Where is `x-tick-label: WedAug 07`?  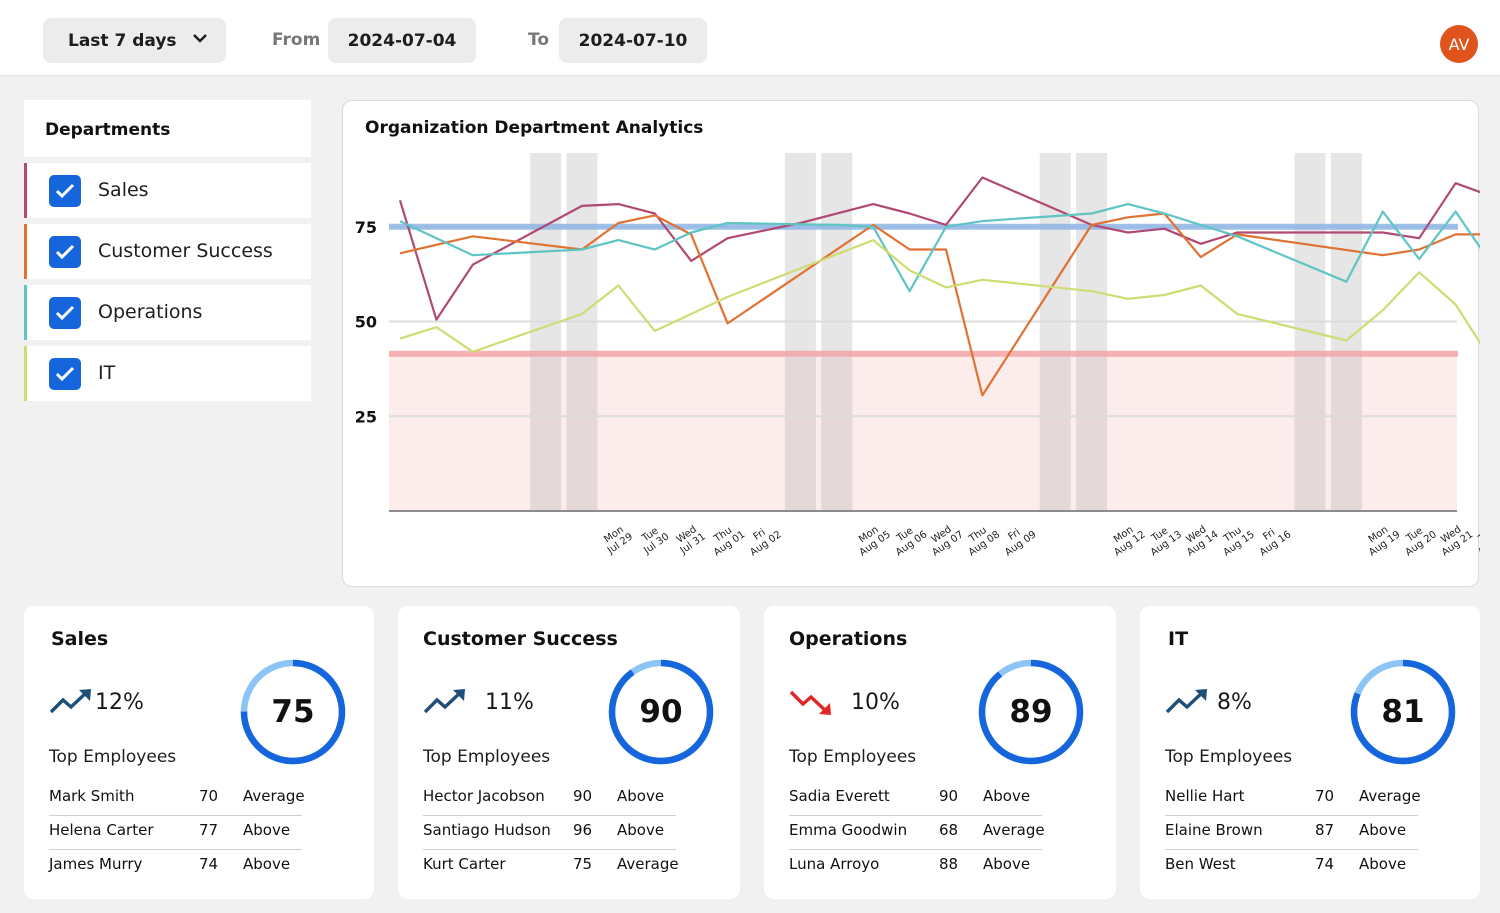
x-tick-label: WedAug 07 is located at coordinates (945, 539).